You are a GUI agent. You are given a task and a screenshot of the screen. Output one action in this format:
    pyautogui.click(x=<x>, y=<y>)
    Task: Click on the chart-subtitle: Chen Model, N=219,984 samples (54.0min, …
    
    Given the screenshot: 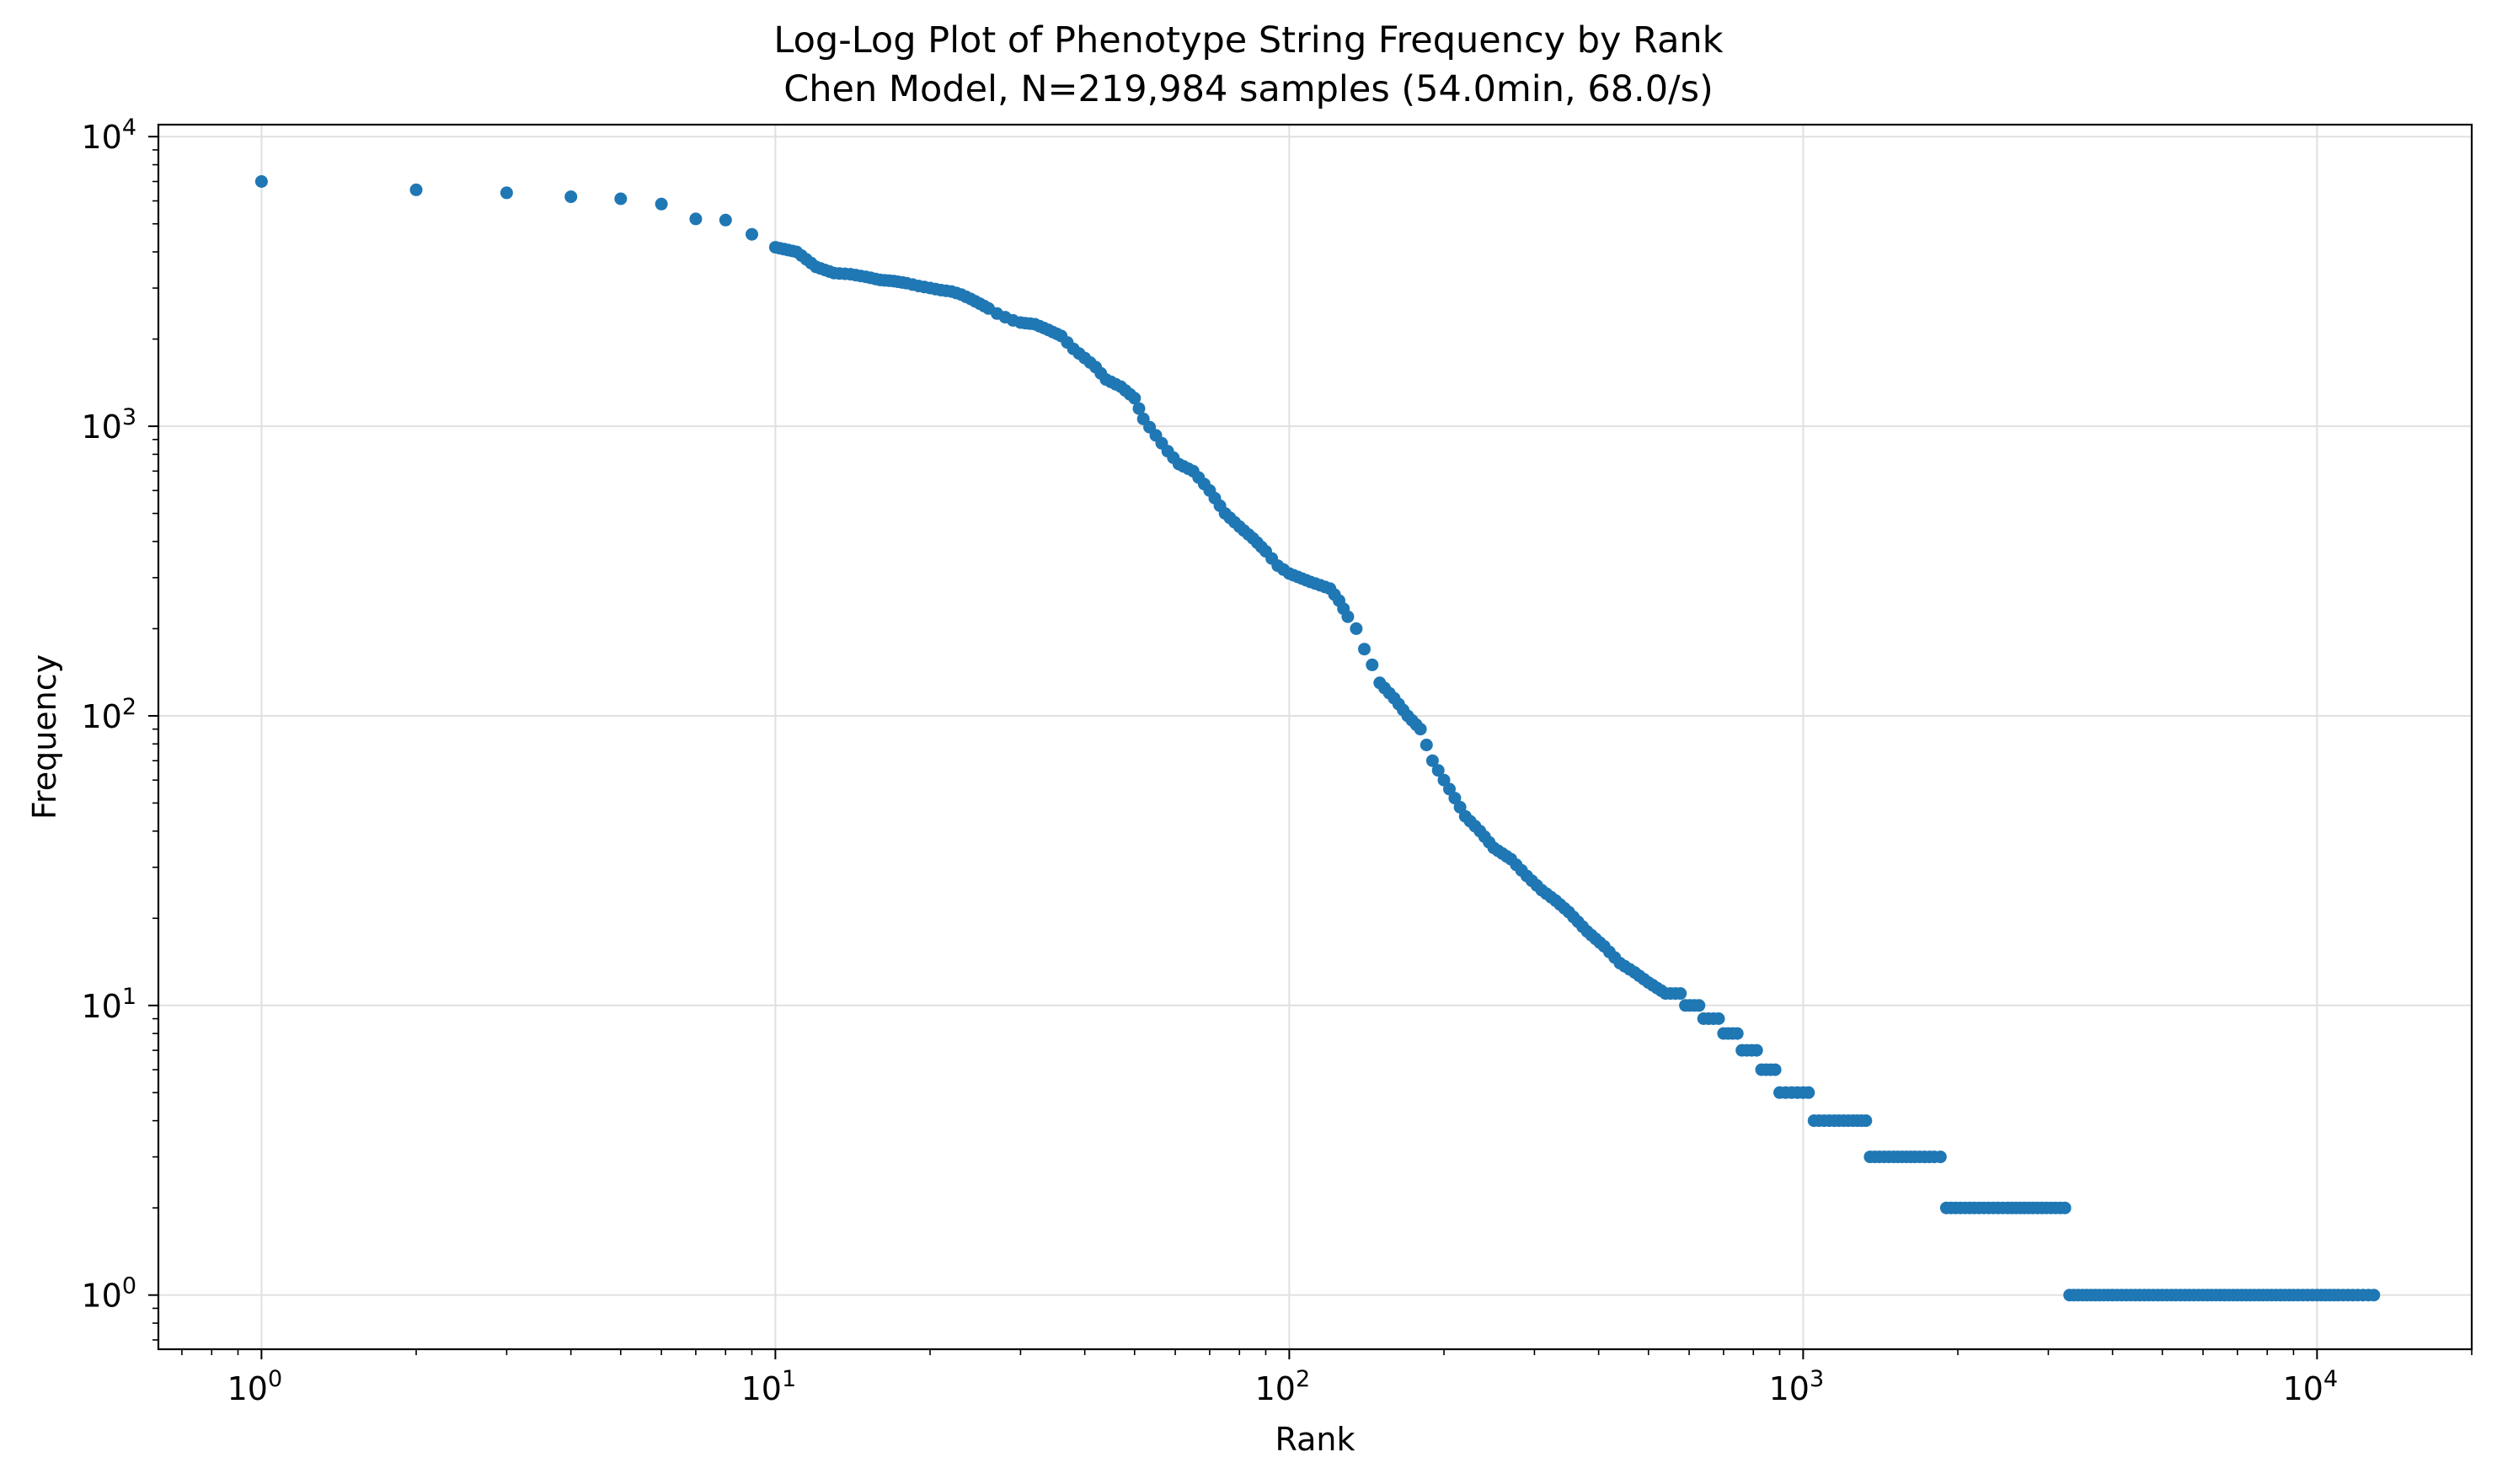 What is the action you would take?
    pyautogui.click(x=1248, y=89)
    